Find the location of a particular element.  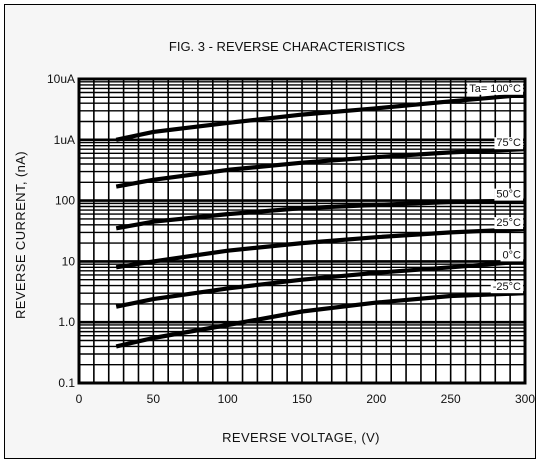

y-tick-label: 100 is located at coordinates (65, 201).